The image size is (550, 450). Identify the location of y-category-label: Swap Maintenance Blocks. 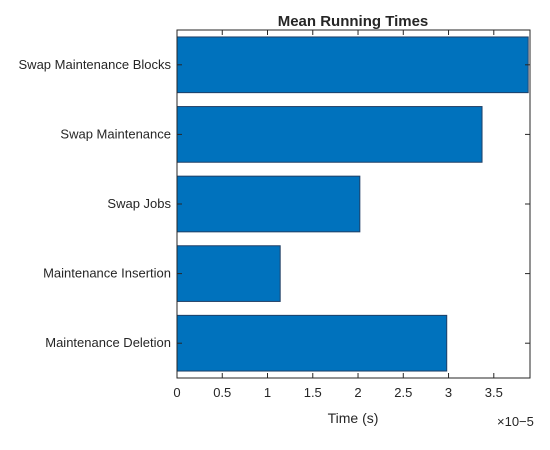
(95, 64).